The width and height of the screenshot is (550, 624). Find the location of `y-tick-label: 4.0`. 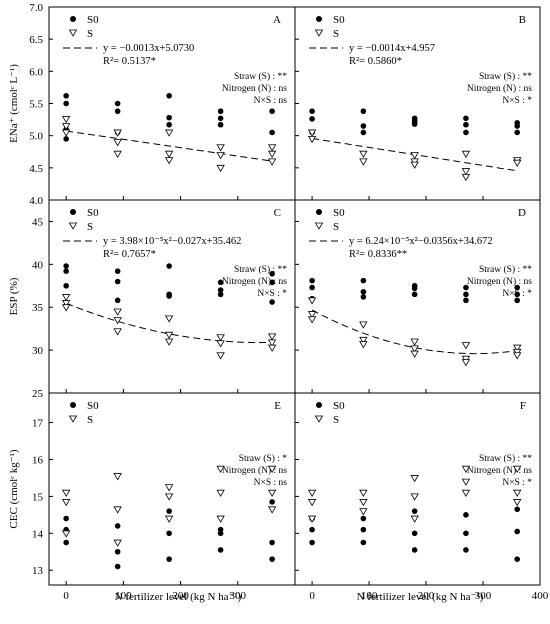

y-tick-label: 4.0 is located at coordinates (36, 201).